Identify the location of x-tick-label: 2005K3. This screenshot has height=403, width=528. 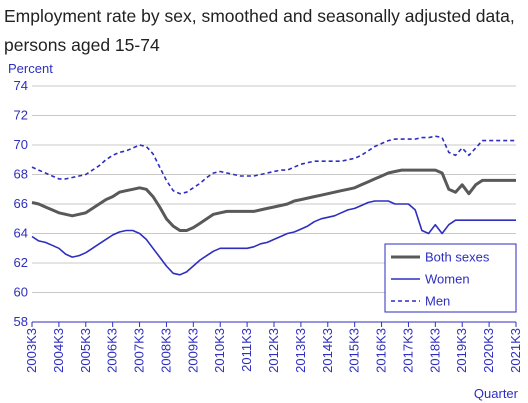
(85, 350).